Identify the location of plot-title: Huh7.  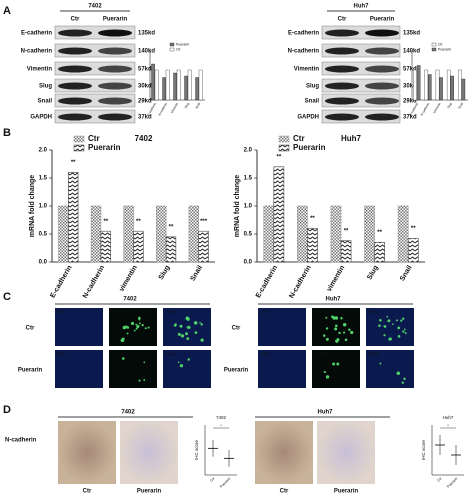
(448, 417).